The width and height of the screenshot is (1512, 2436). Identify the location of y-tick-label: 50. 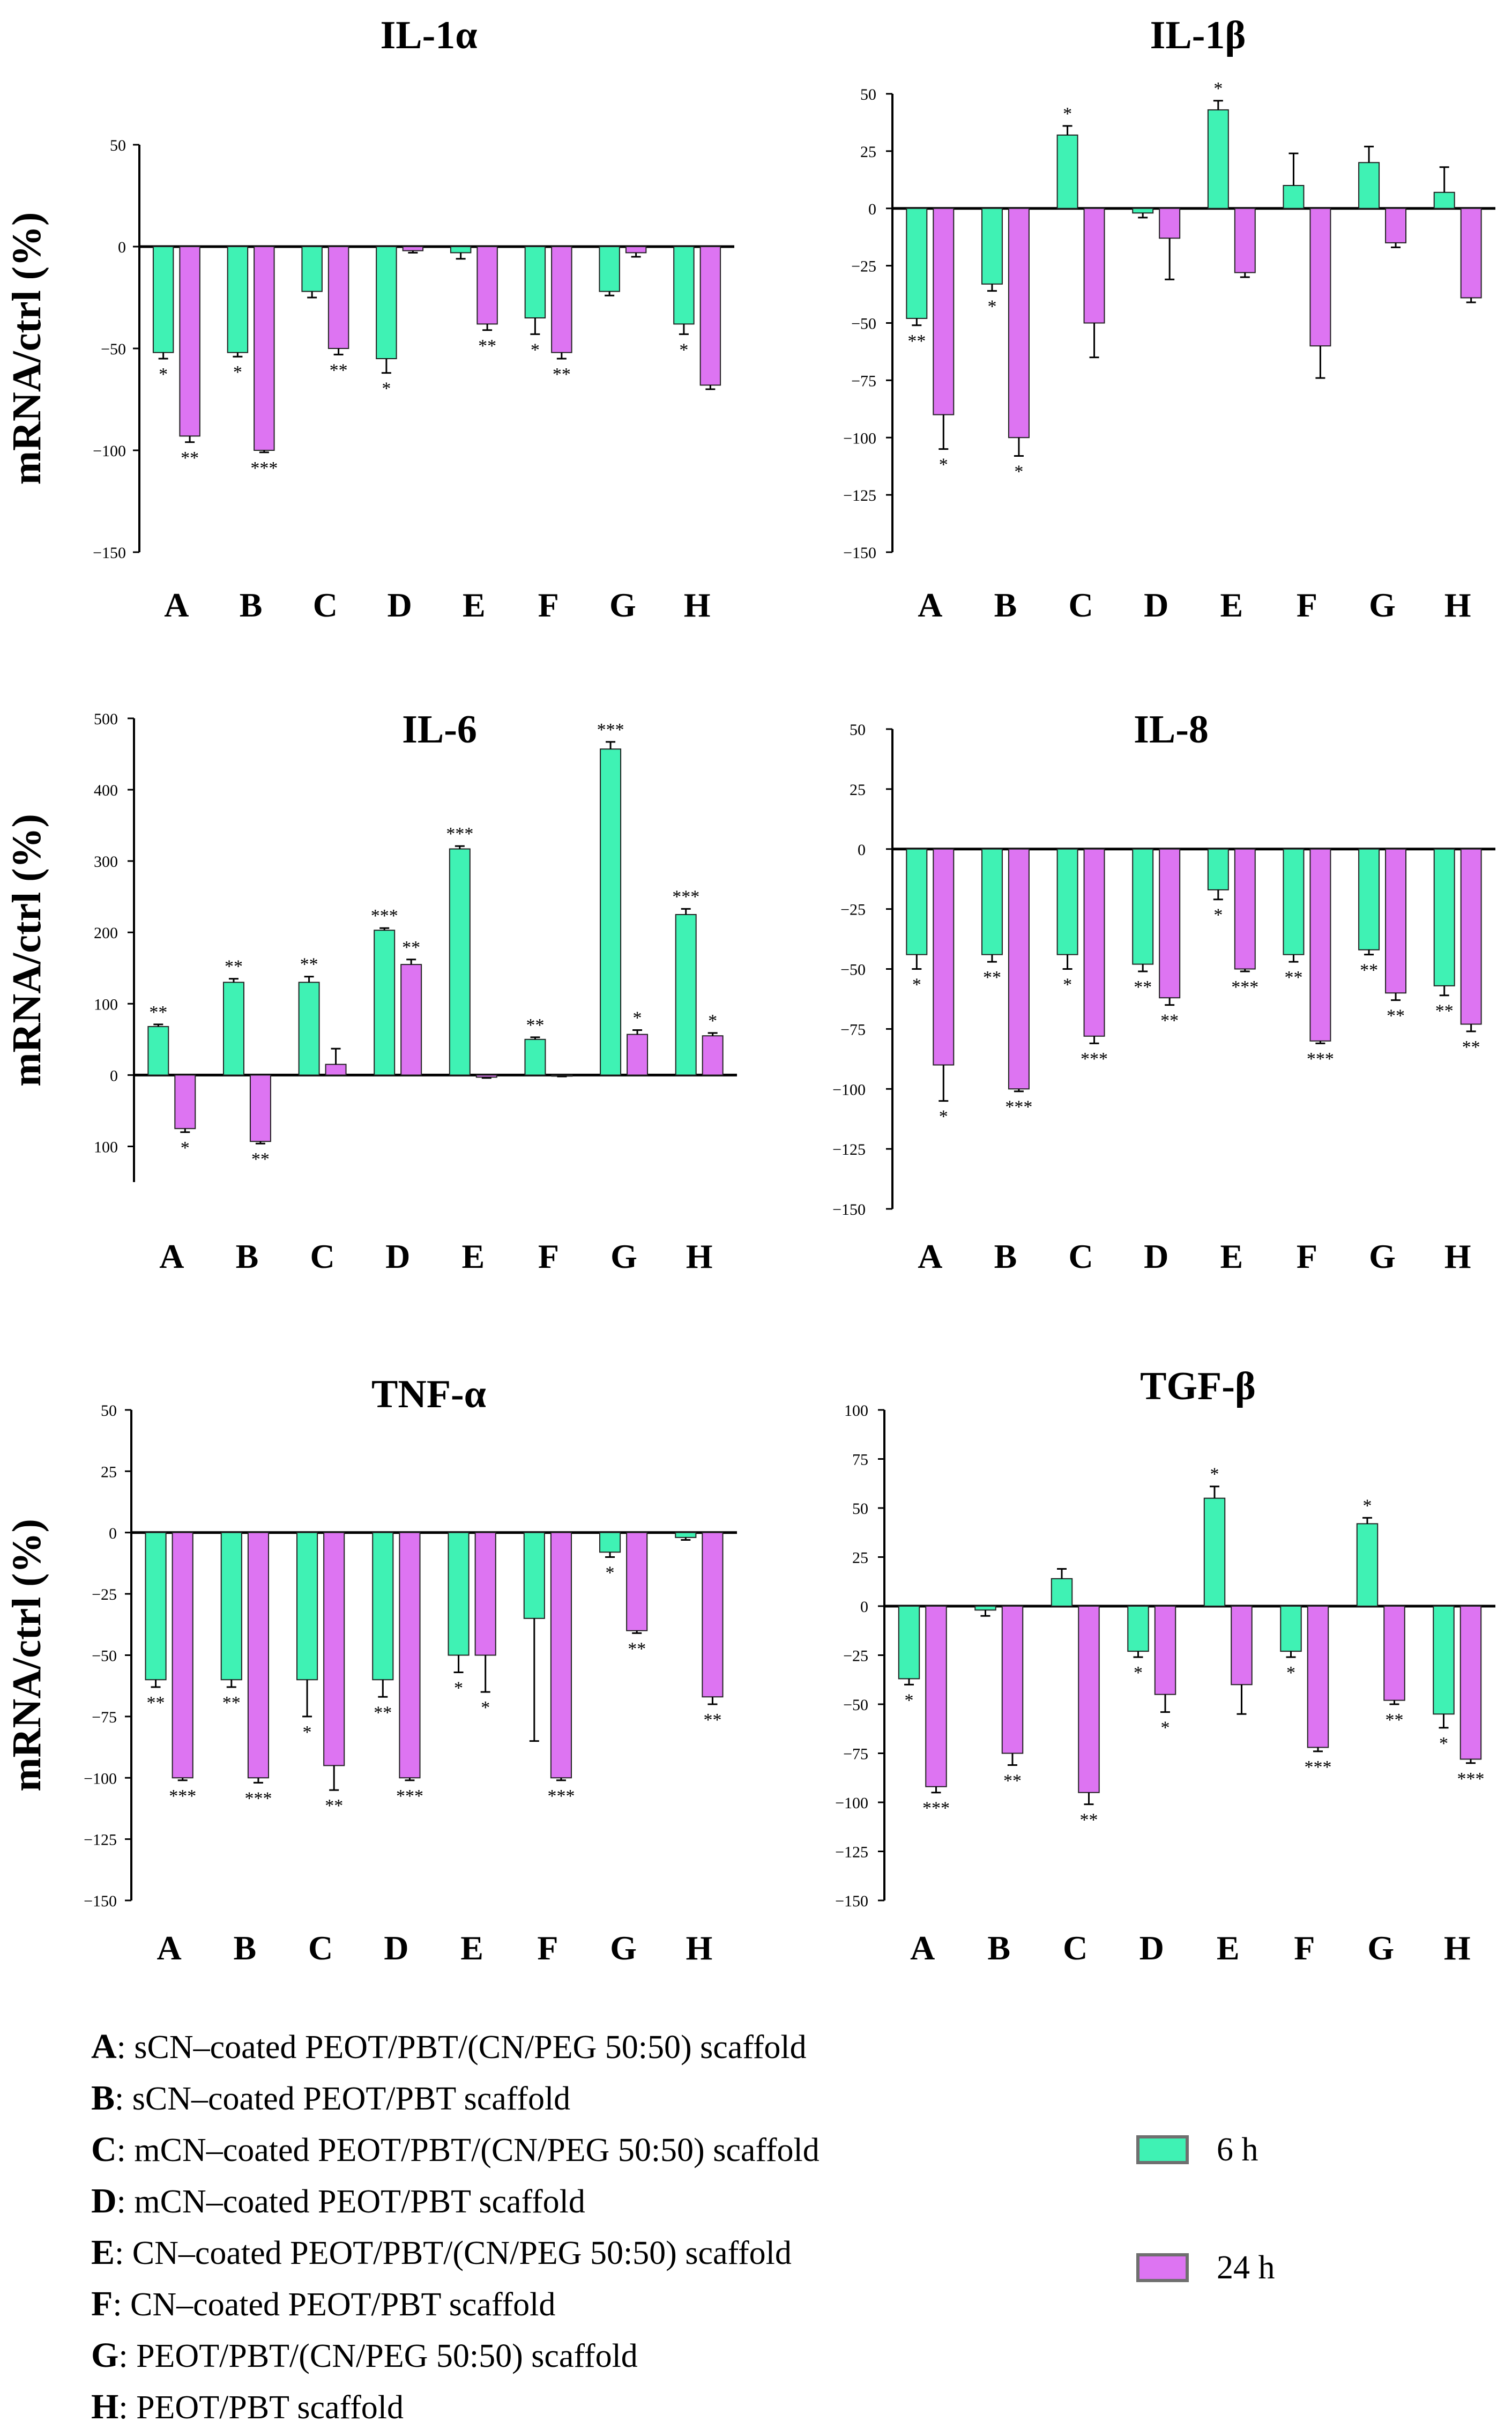
(858, 730).